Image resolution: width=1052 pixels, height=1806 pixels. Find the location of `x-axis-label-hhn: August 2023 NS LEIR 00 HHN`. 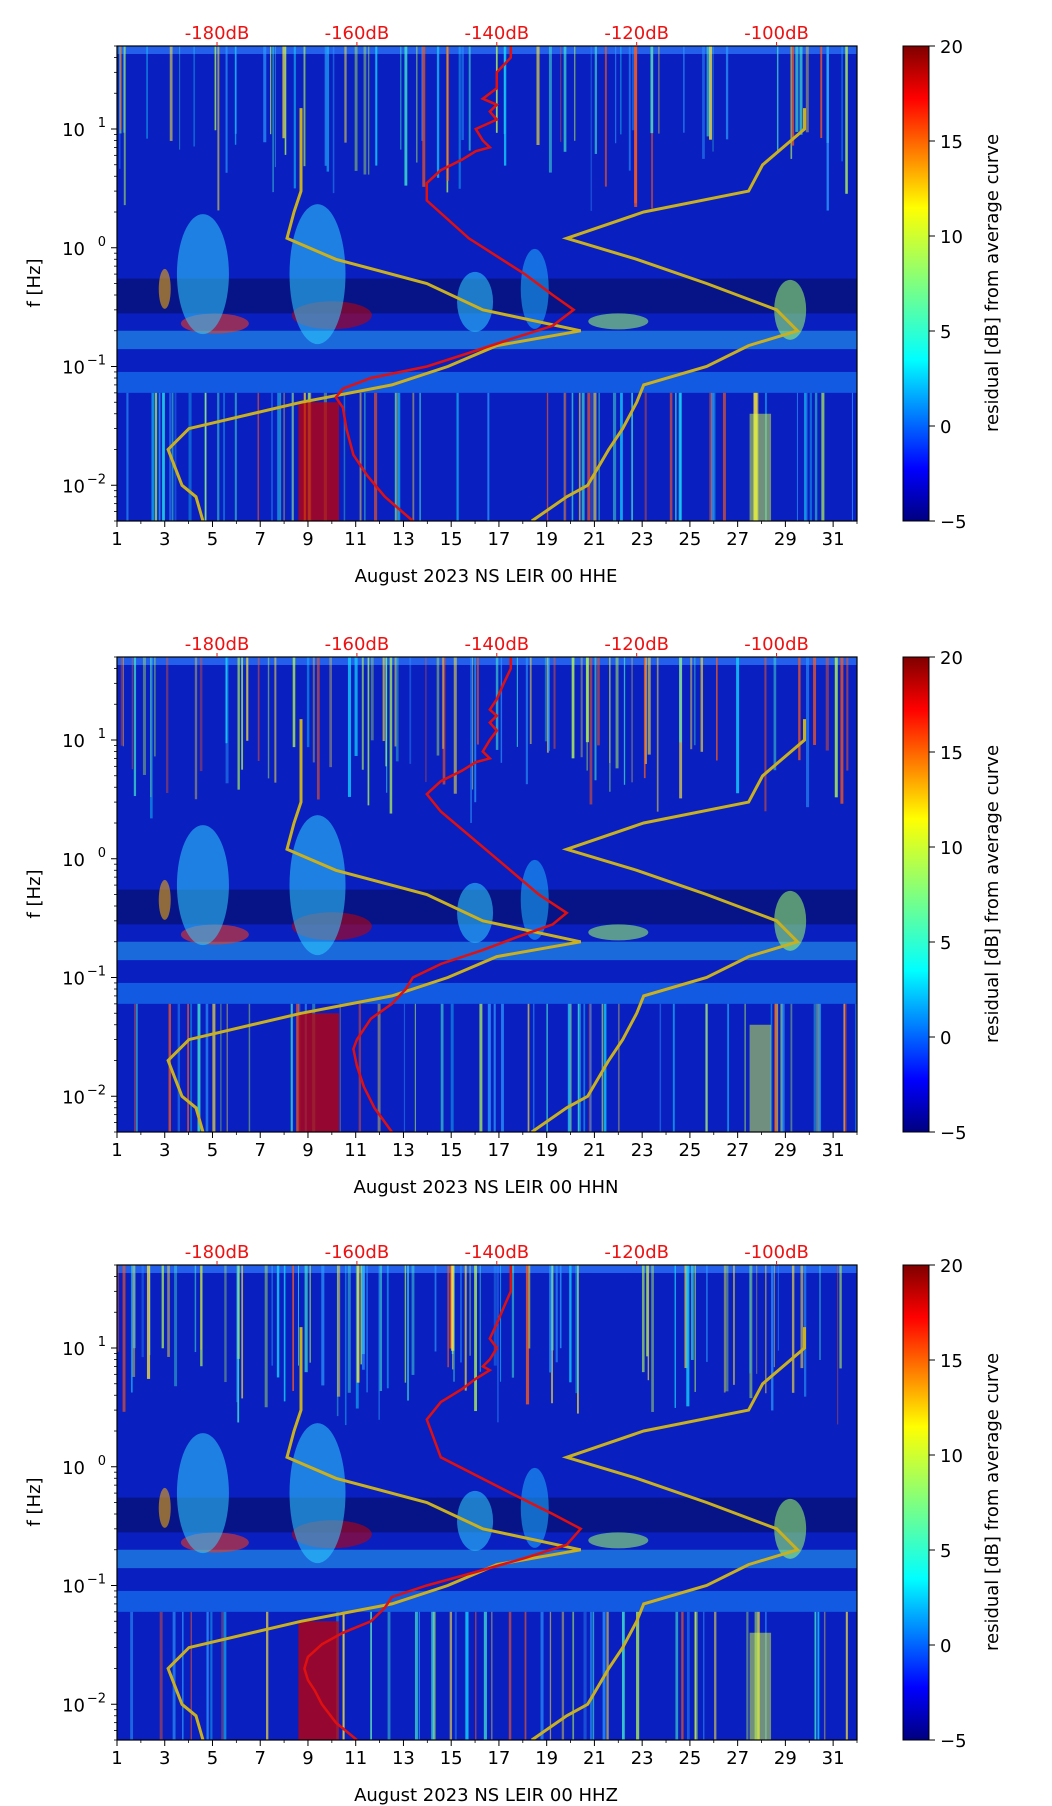

x-axis-label-hhn: August 2023 NS LEIR 00 HHN is located at coordinates (486, 1187).